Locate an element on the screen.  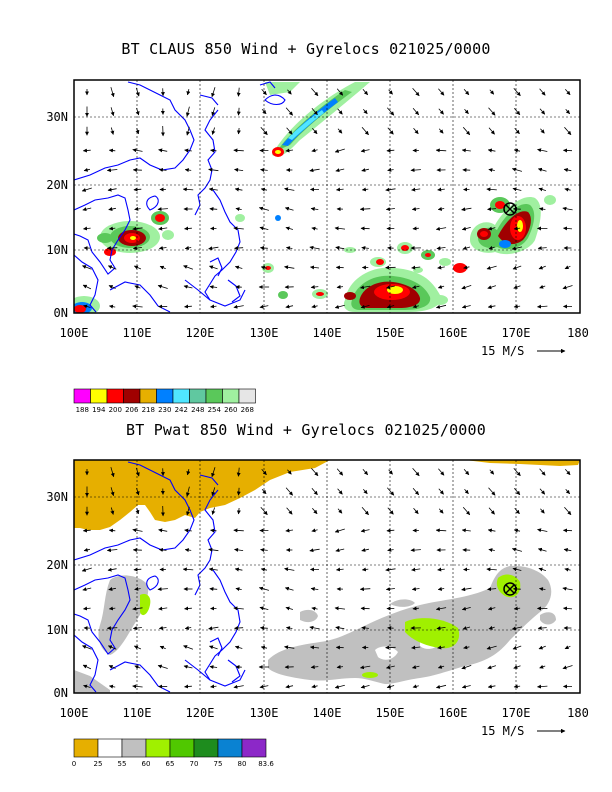
colorbar-label: 80 is located at coordinates (242, 764).